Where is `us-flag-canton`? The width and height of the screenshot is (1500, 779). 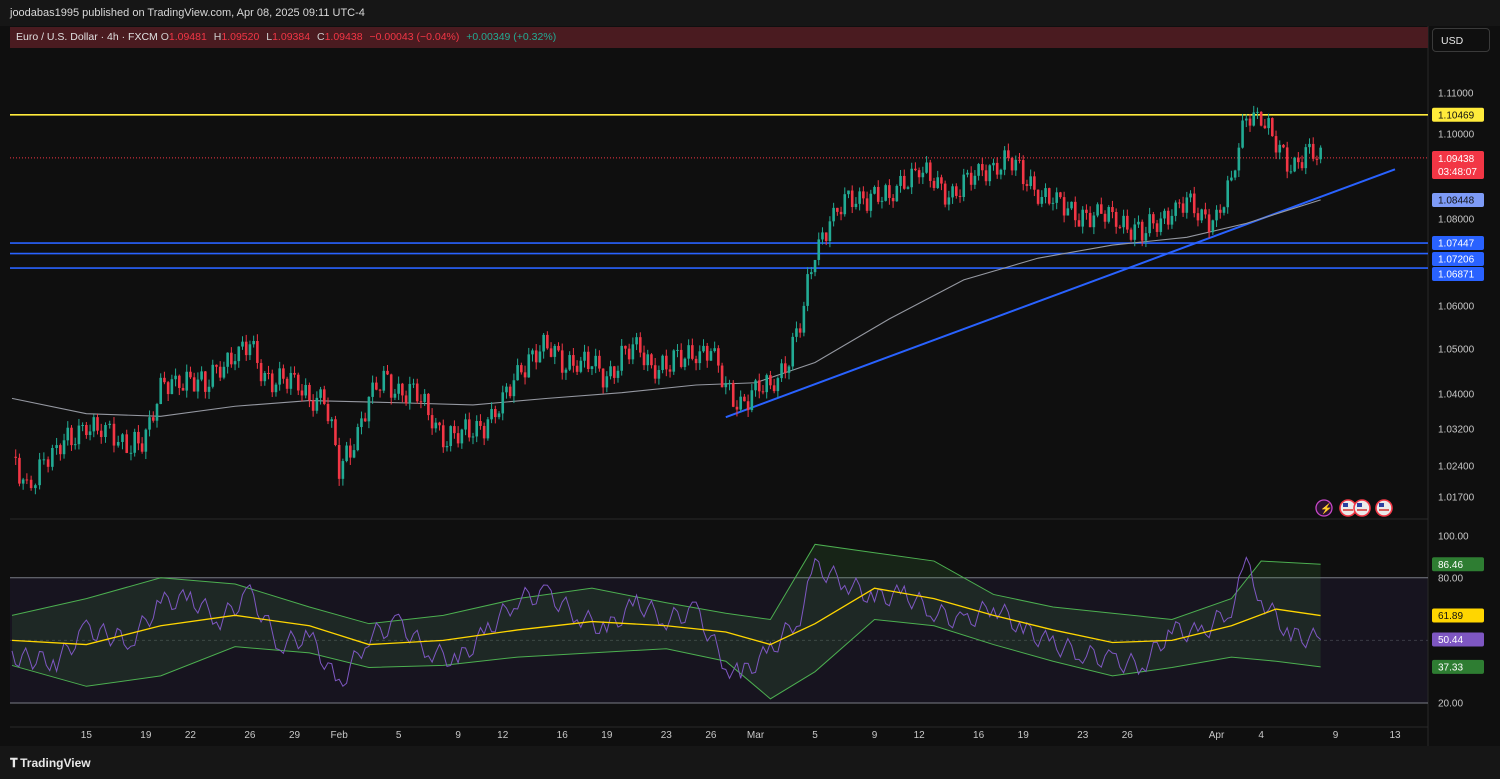 us-flag-canton is located at coordinates (1381, 505).